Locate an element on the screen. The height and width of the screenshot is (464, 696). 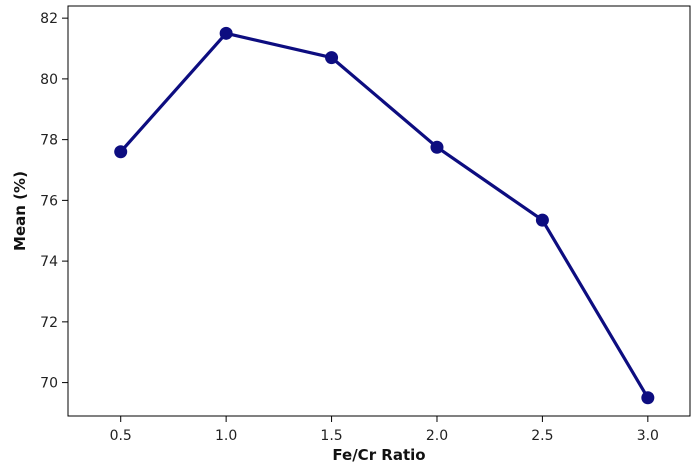
y-tick-label: 80 is located at coordinates (49, 80).